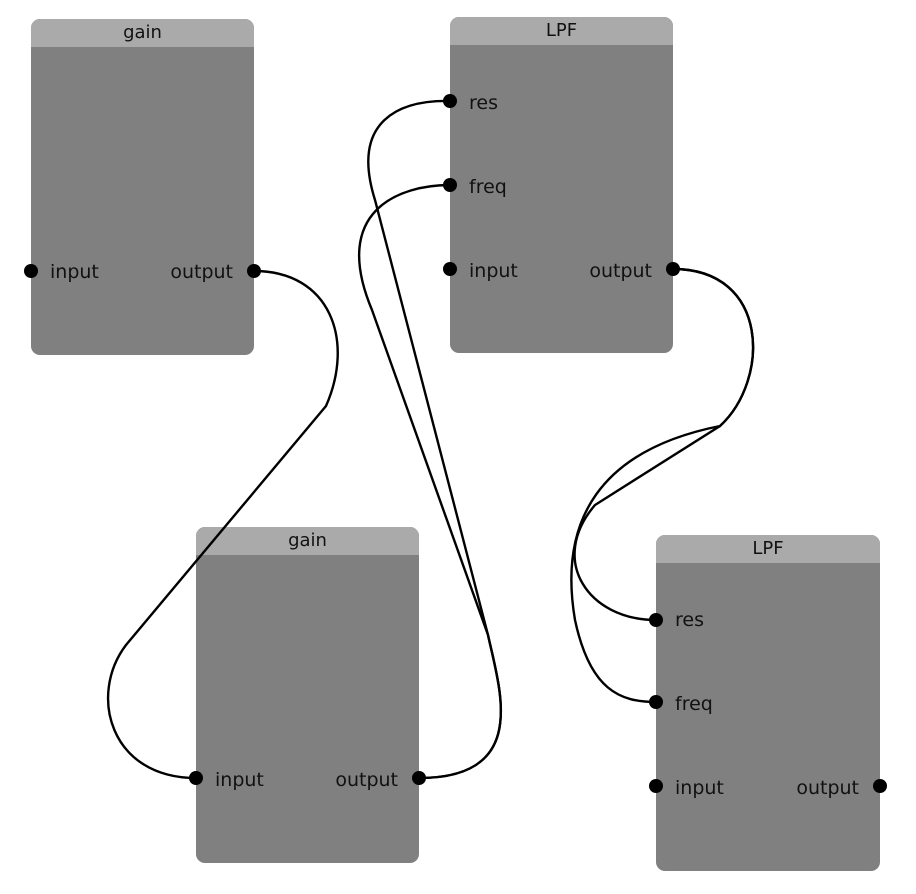 The width and height of the screenshot is (916, 894). Describe the element at coordinates (561, 185) in the screenshot. I see `lpf-node-1: LPF res freq input output` at that location.